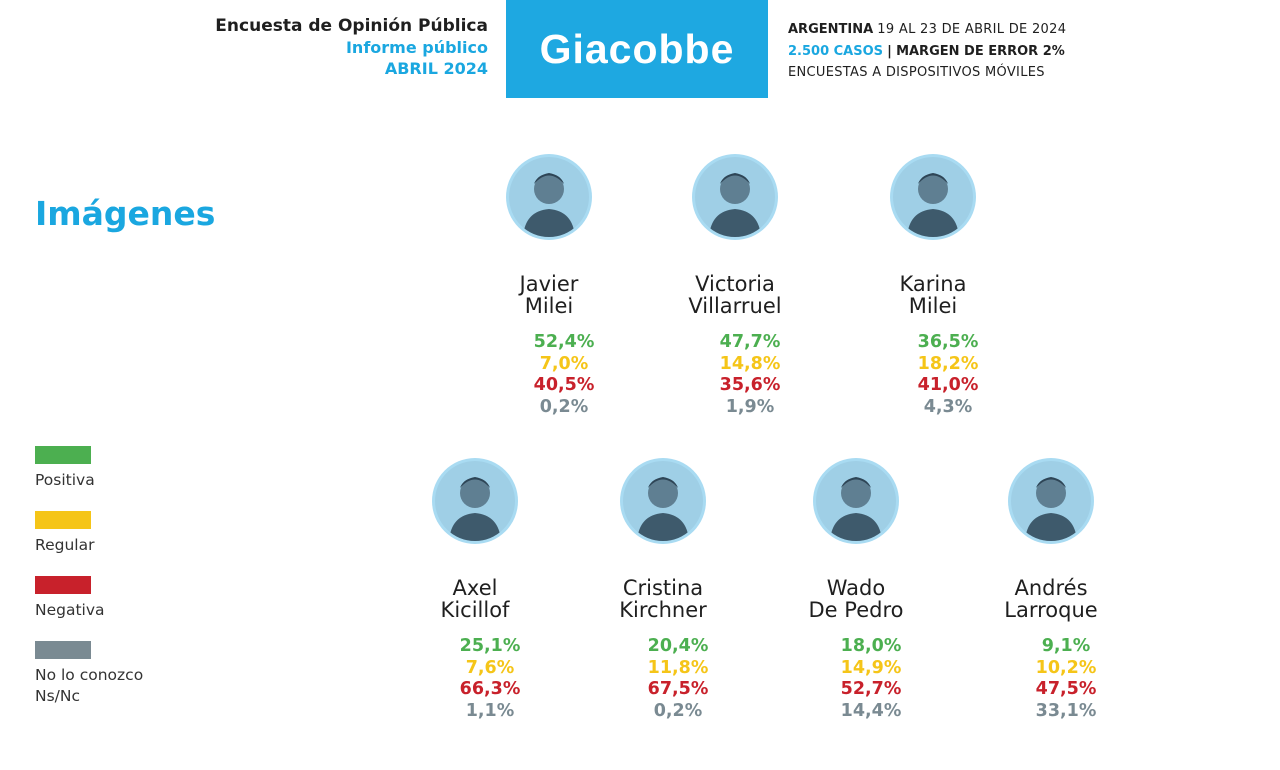  I want to click on value-negativa: 52,7%, so click(871, 689).